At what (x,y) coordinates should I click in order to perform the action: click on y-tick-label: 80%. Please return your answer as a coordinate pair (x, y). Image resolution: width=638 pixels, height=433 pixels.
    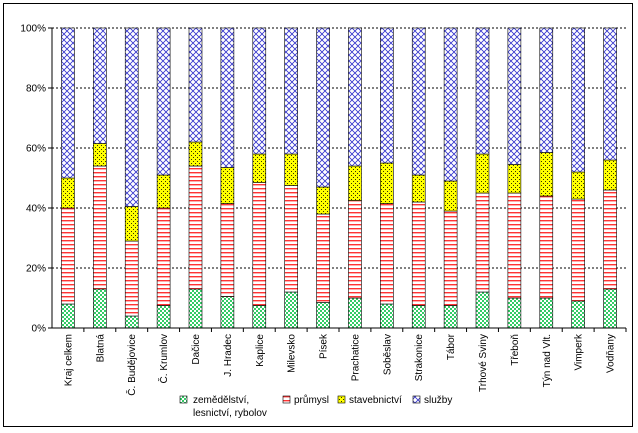
    Looking at the image, I should click on (36, 89).